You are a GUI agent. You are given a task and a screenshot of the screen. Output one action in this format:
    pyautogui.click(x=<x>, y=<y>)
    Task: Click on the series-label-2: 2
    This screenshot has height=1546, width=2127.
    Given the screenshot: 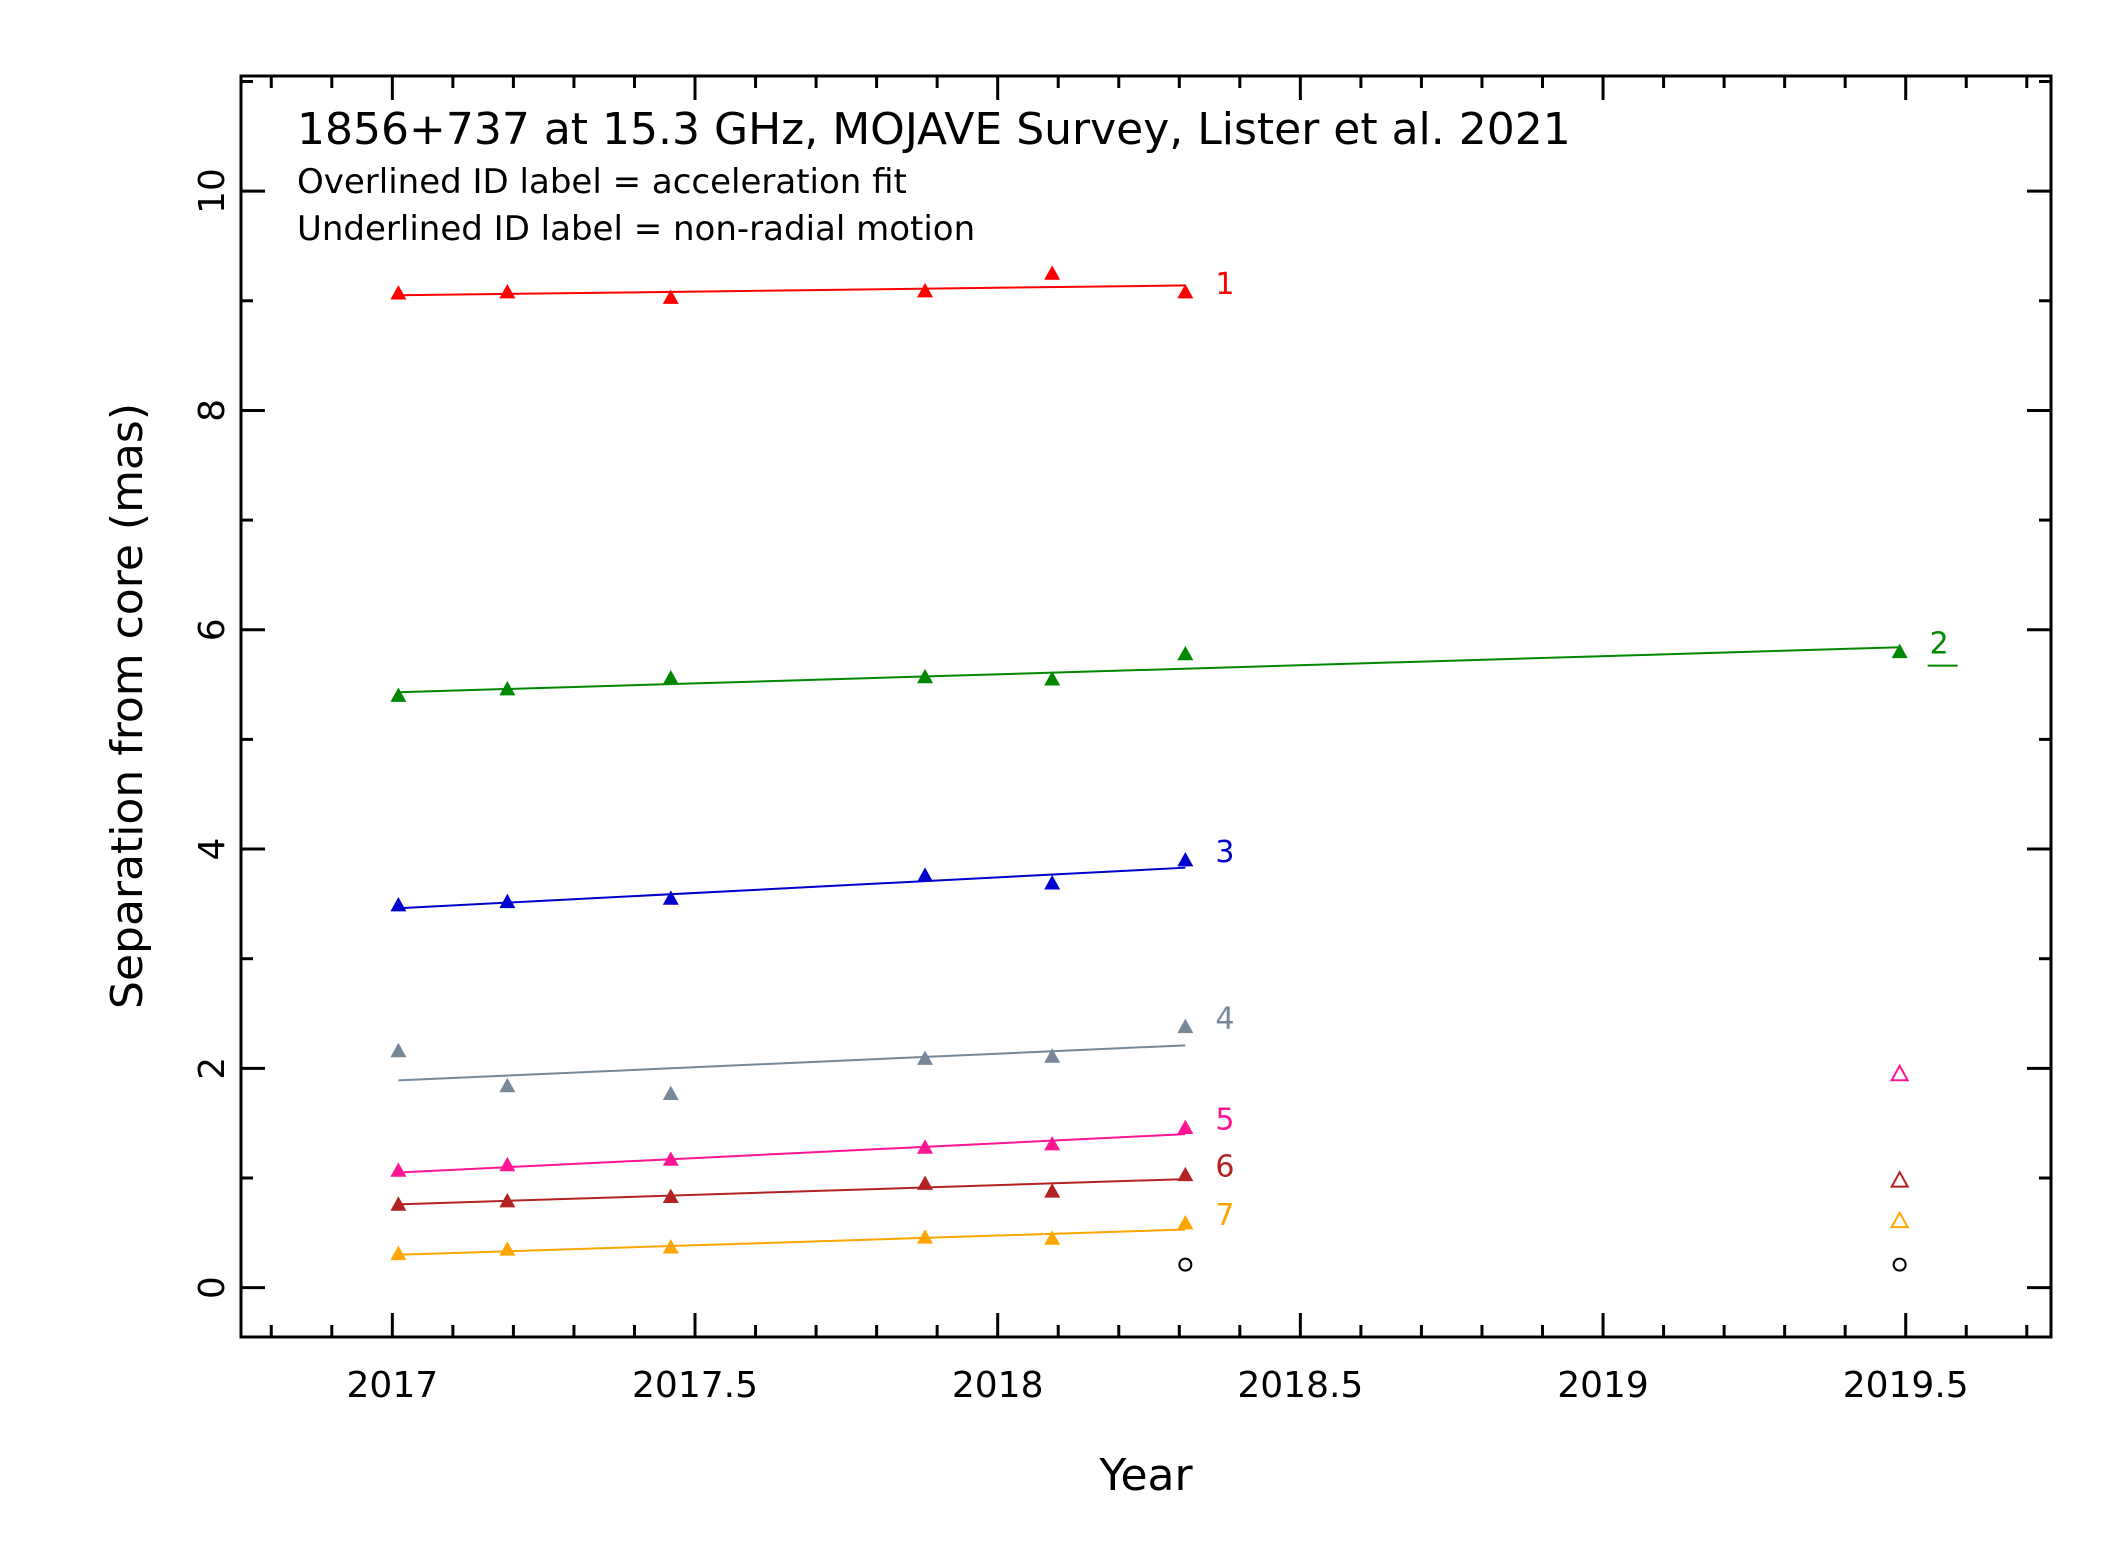 What is the action you would take?
    pyautogui.click(x=1939, y=644)
    